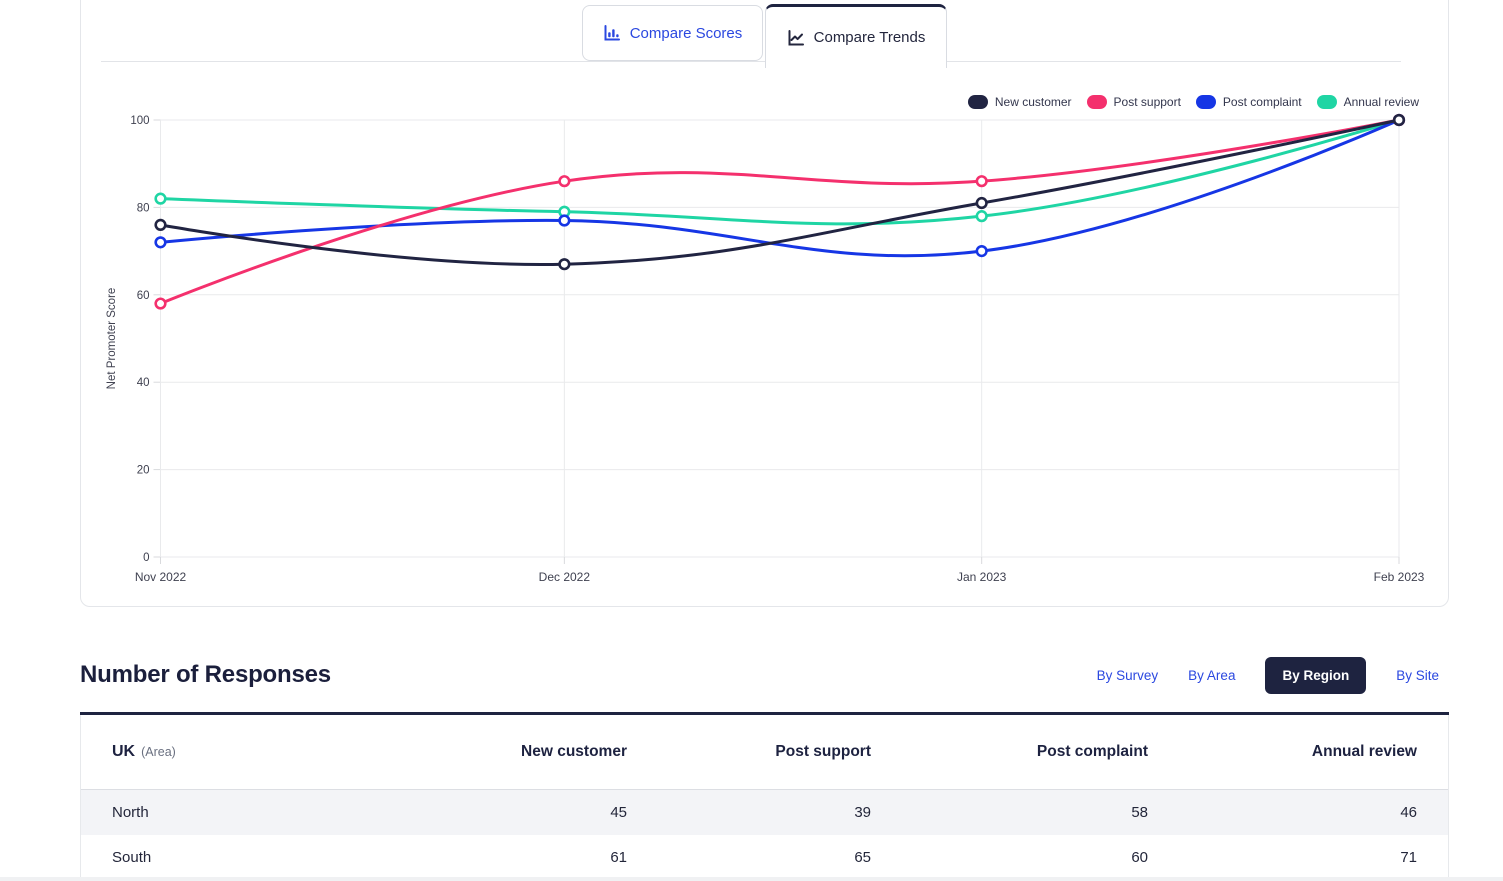 This screenshot has width=1503, height=881. What do you see at coordinates (246, 752) in the screenshot?
I see `table-group-header: UK (Area)` at bounding box center [246, 752].